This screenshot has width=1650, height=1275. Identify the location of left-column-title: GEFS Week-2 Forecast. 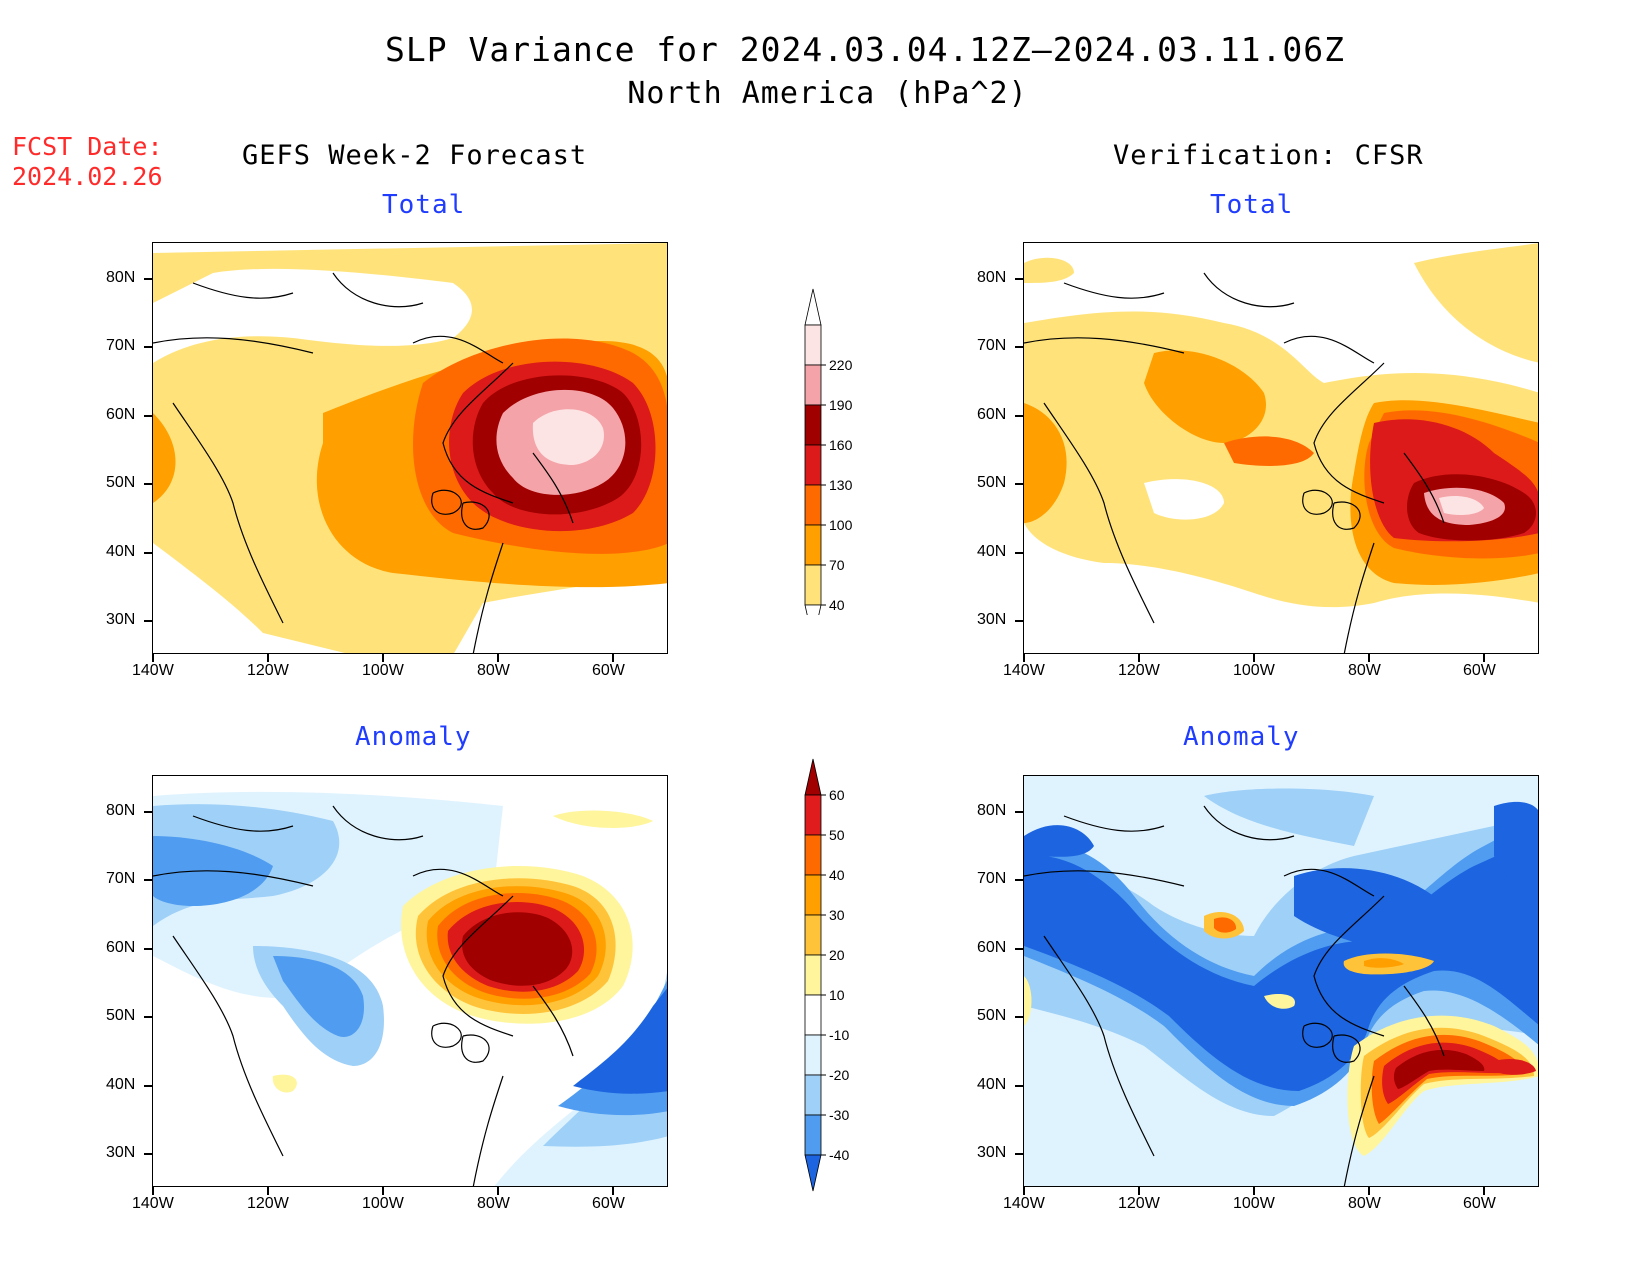
(415, 155).